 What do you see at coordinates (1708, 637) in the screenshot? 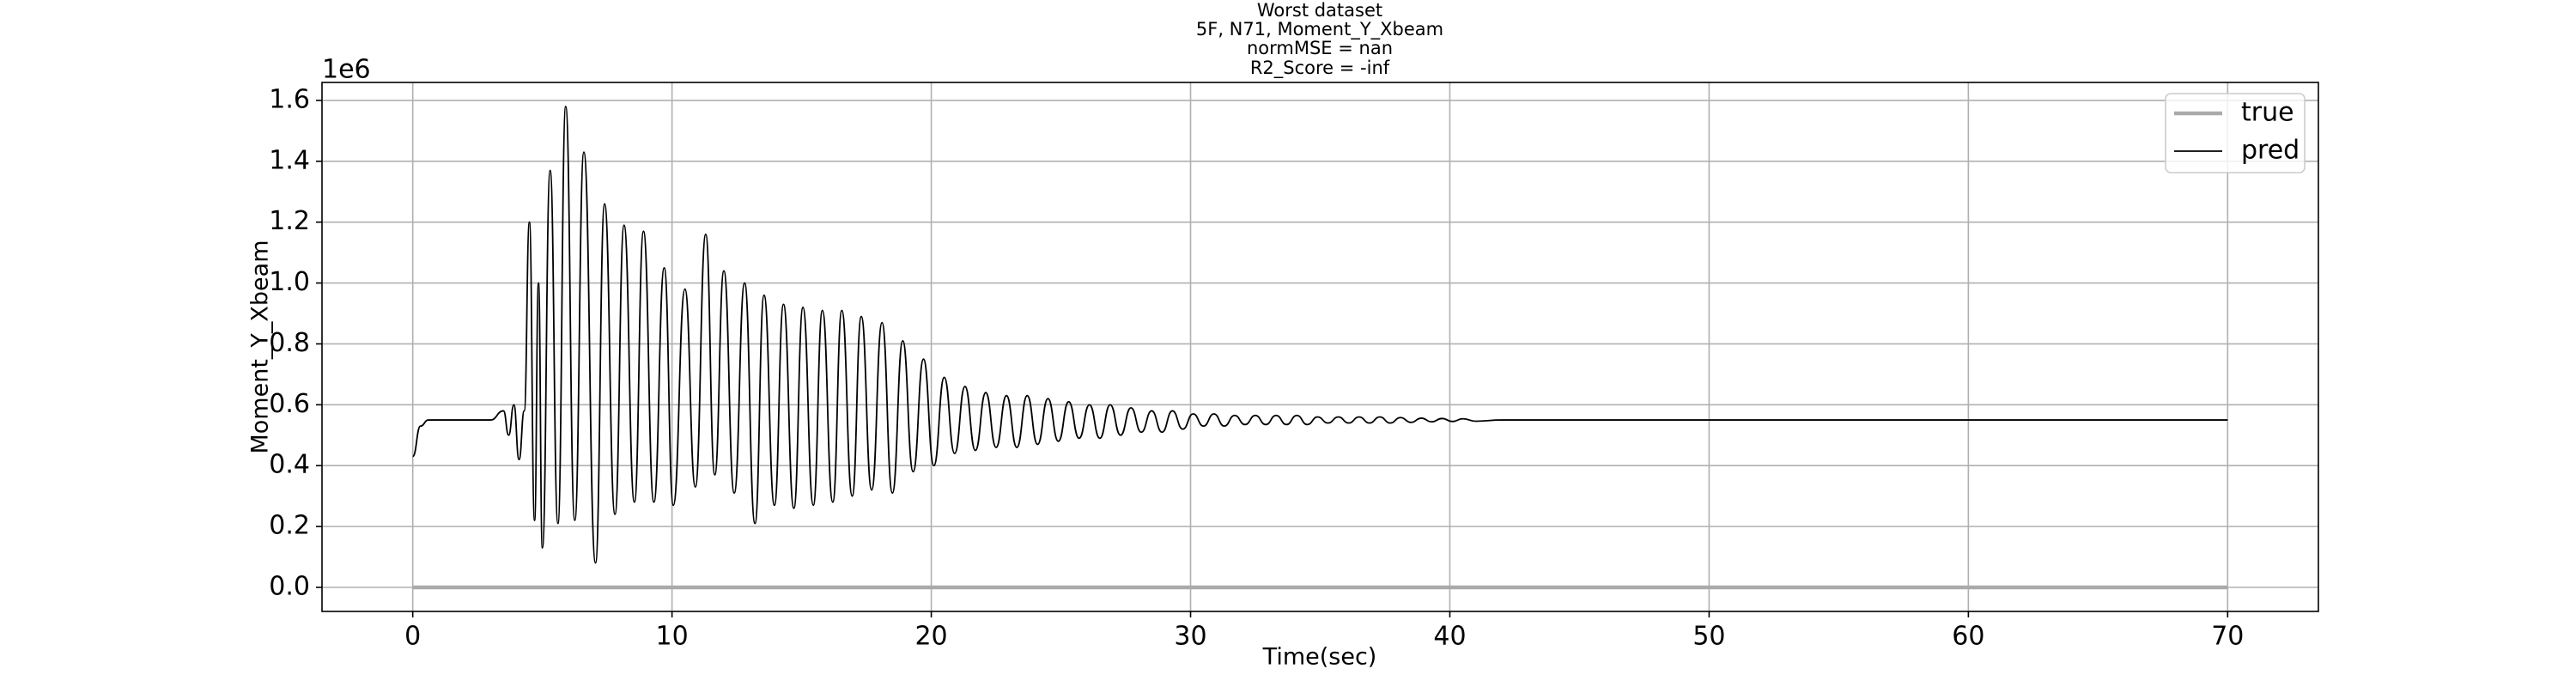
I see `x-tick-label: 50` at bounding box center [1708, 637].